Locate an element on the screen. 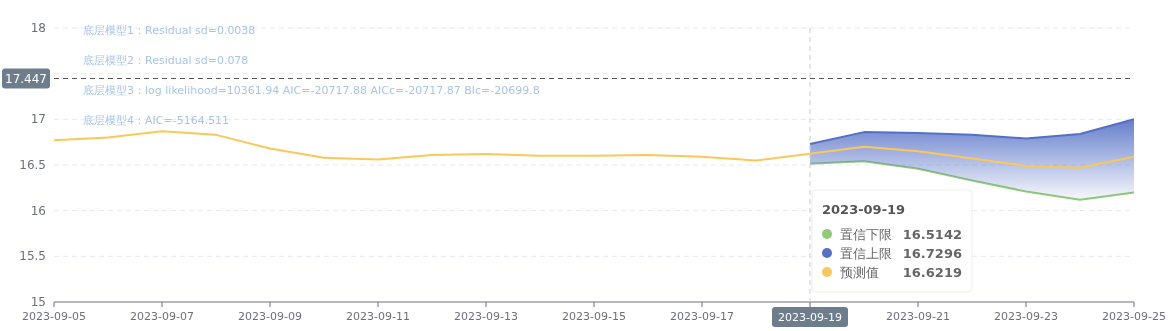  annotation: 底层模型3：log likelihood=10361.94 AIC=-20717.88 AICc=-20717.87 BIc=-20699.8 is located at coordinates (311, 90).